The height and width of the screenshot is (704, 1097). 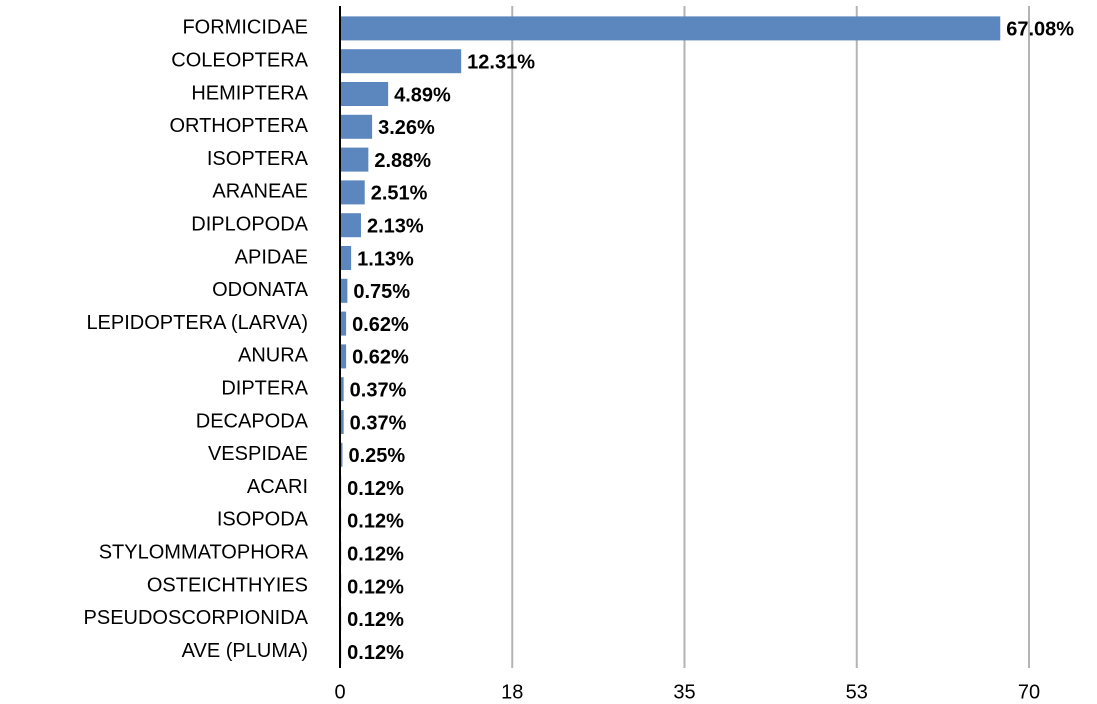 What do you see at coordinates (381, 292) in the screenshot?
I see `value-label: 0.75%` at bounding box center [381, 292].